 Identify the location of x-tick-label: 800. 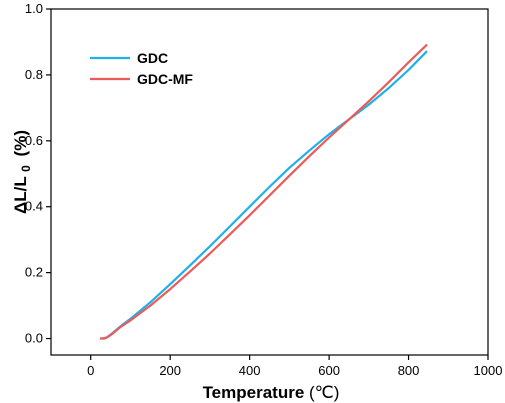
(409, 370).